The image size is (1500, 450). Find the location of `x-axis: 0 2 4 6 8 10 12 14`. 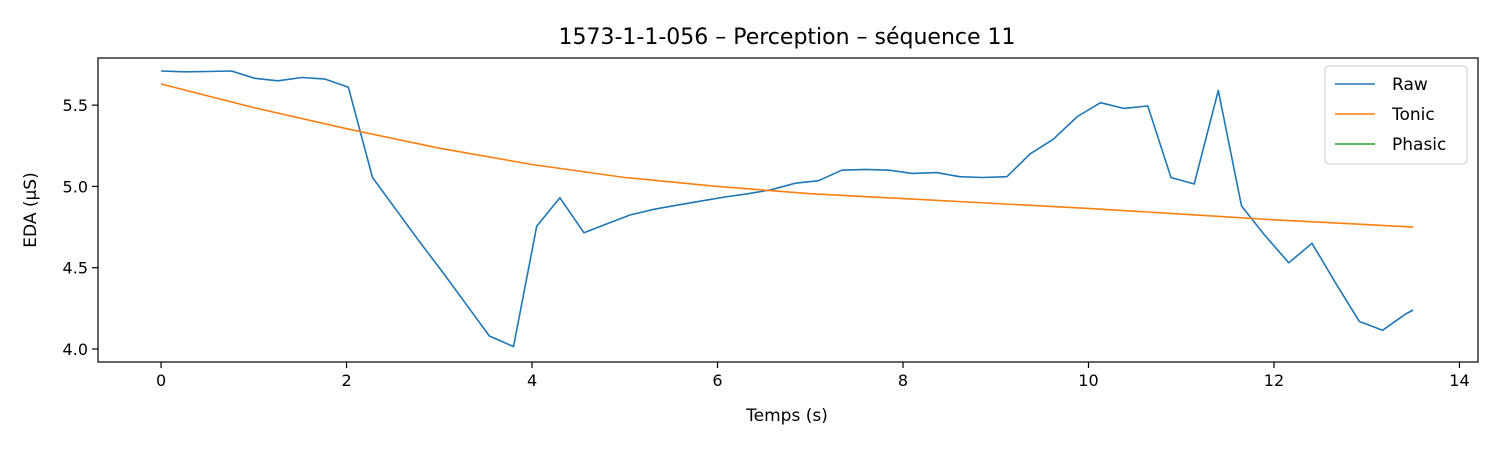

x-axis: 0 2 4 6 8 10 12 14 is located at coordinates (813, 376).